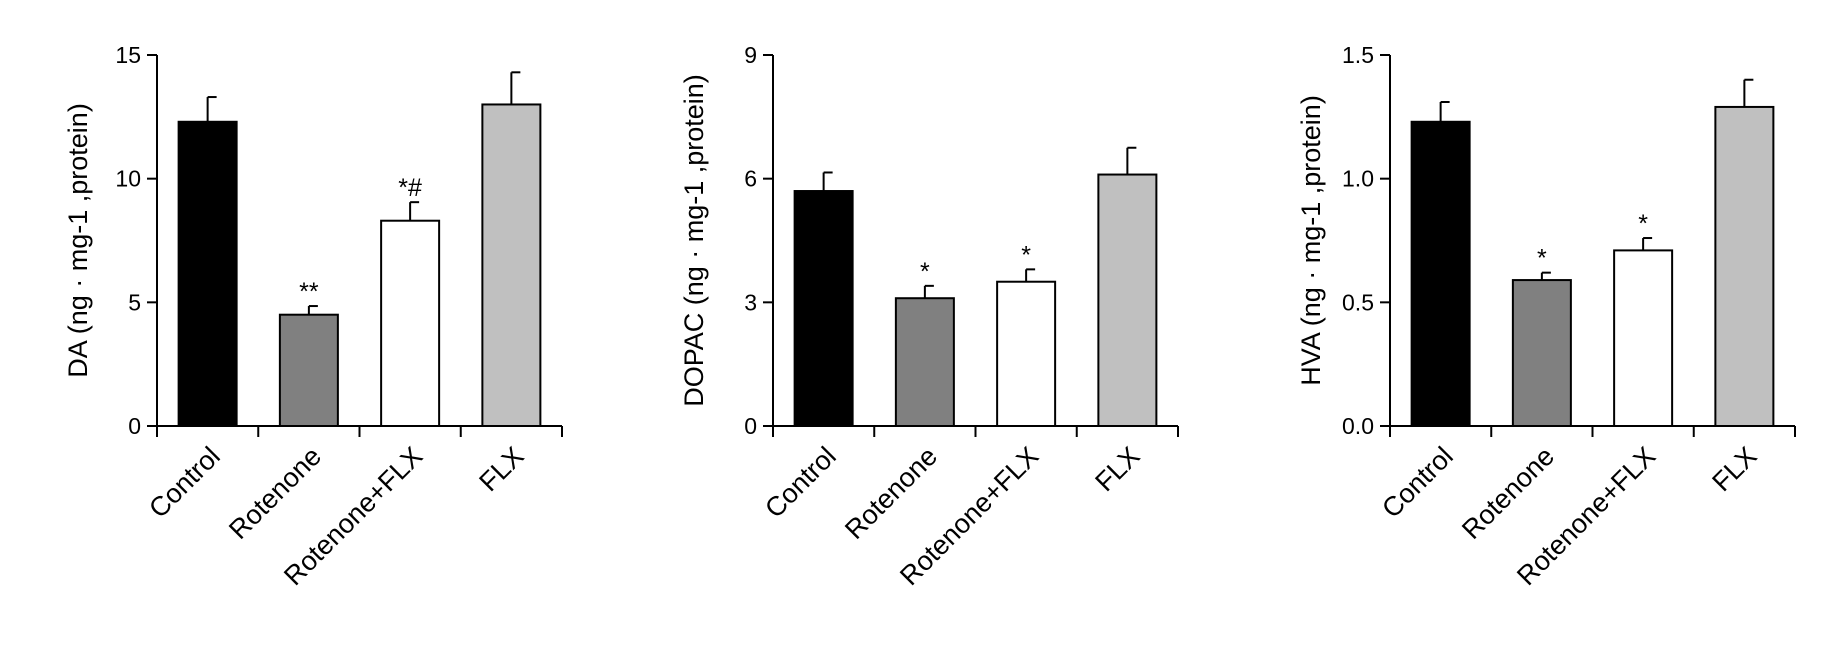  Describe the element at coordinates (1358, 179) in the screenshot. I see `y-tick-label: 1.0` at that location.